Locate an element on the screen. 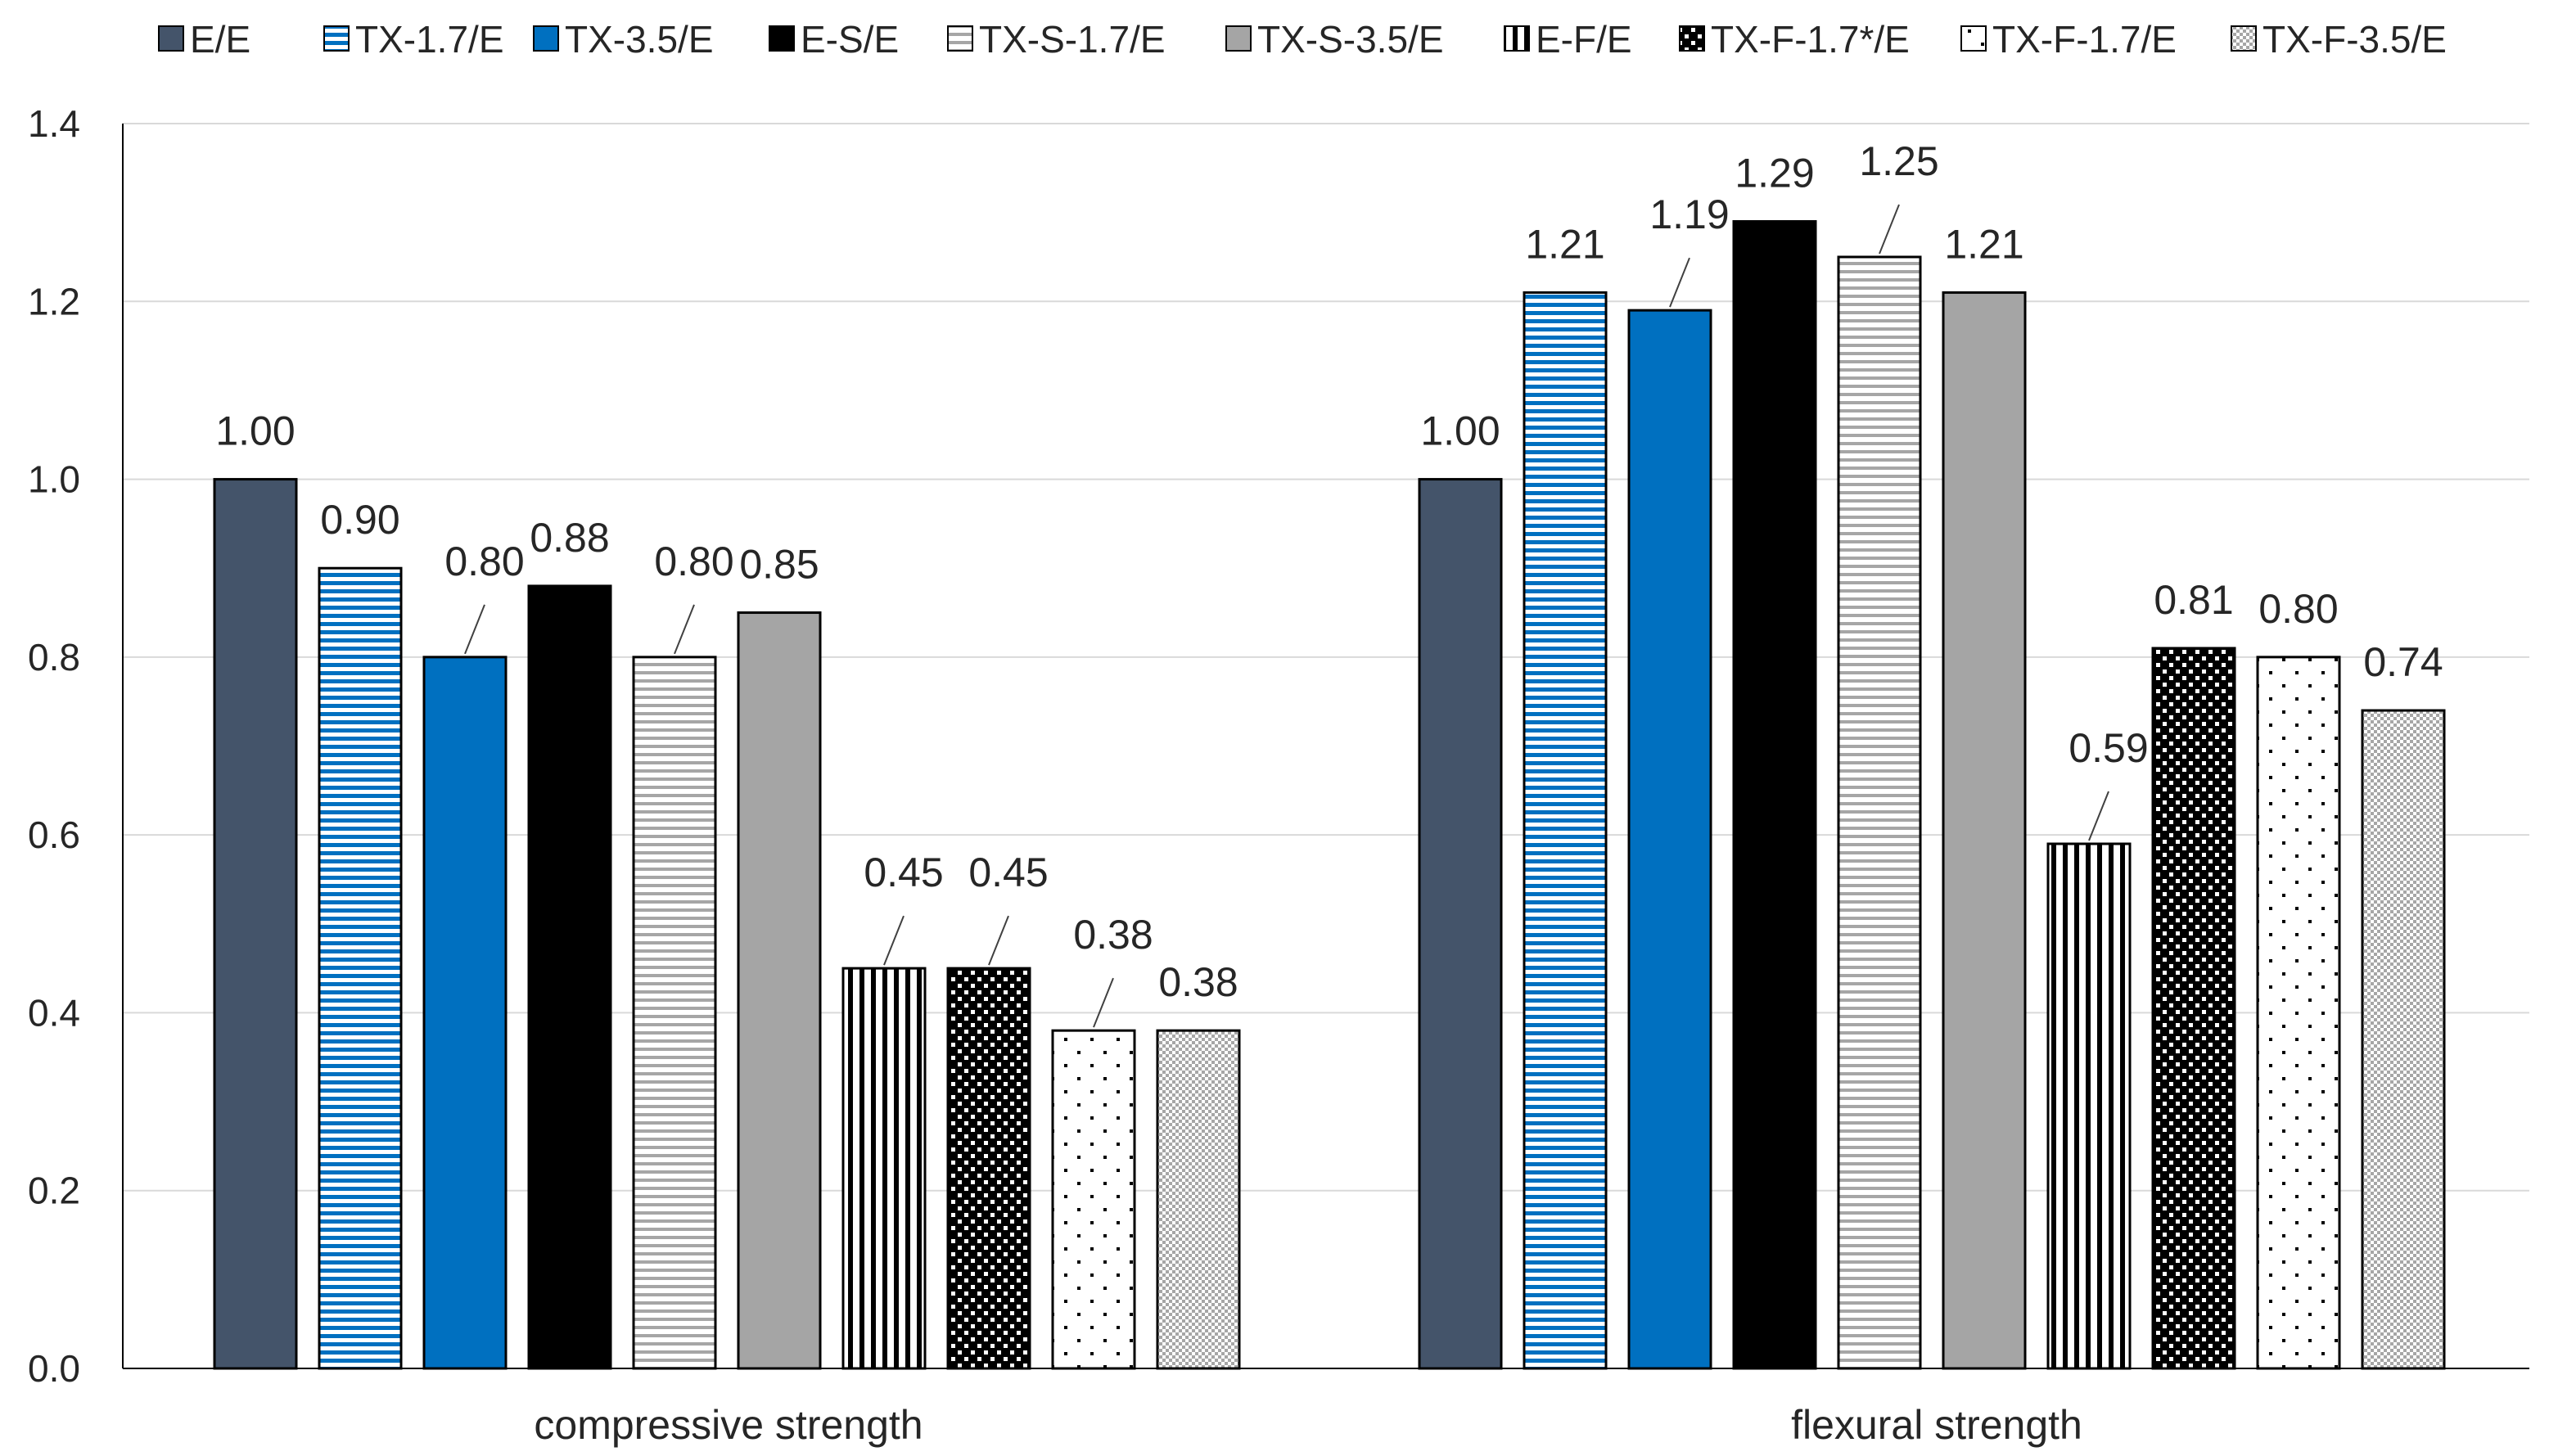  bar-e-f-e-flexural is located at coordinates (2089, 1106).